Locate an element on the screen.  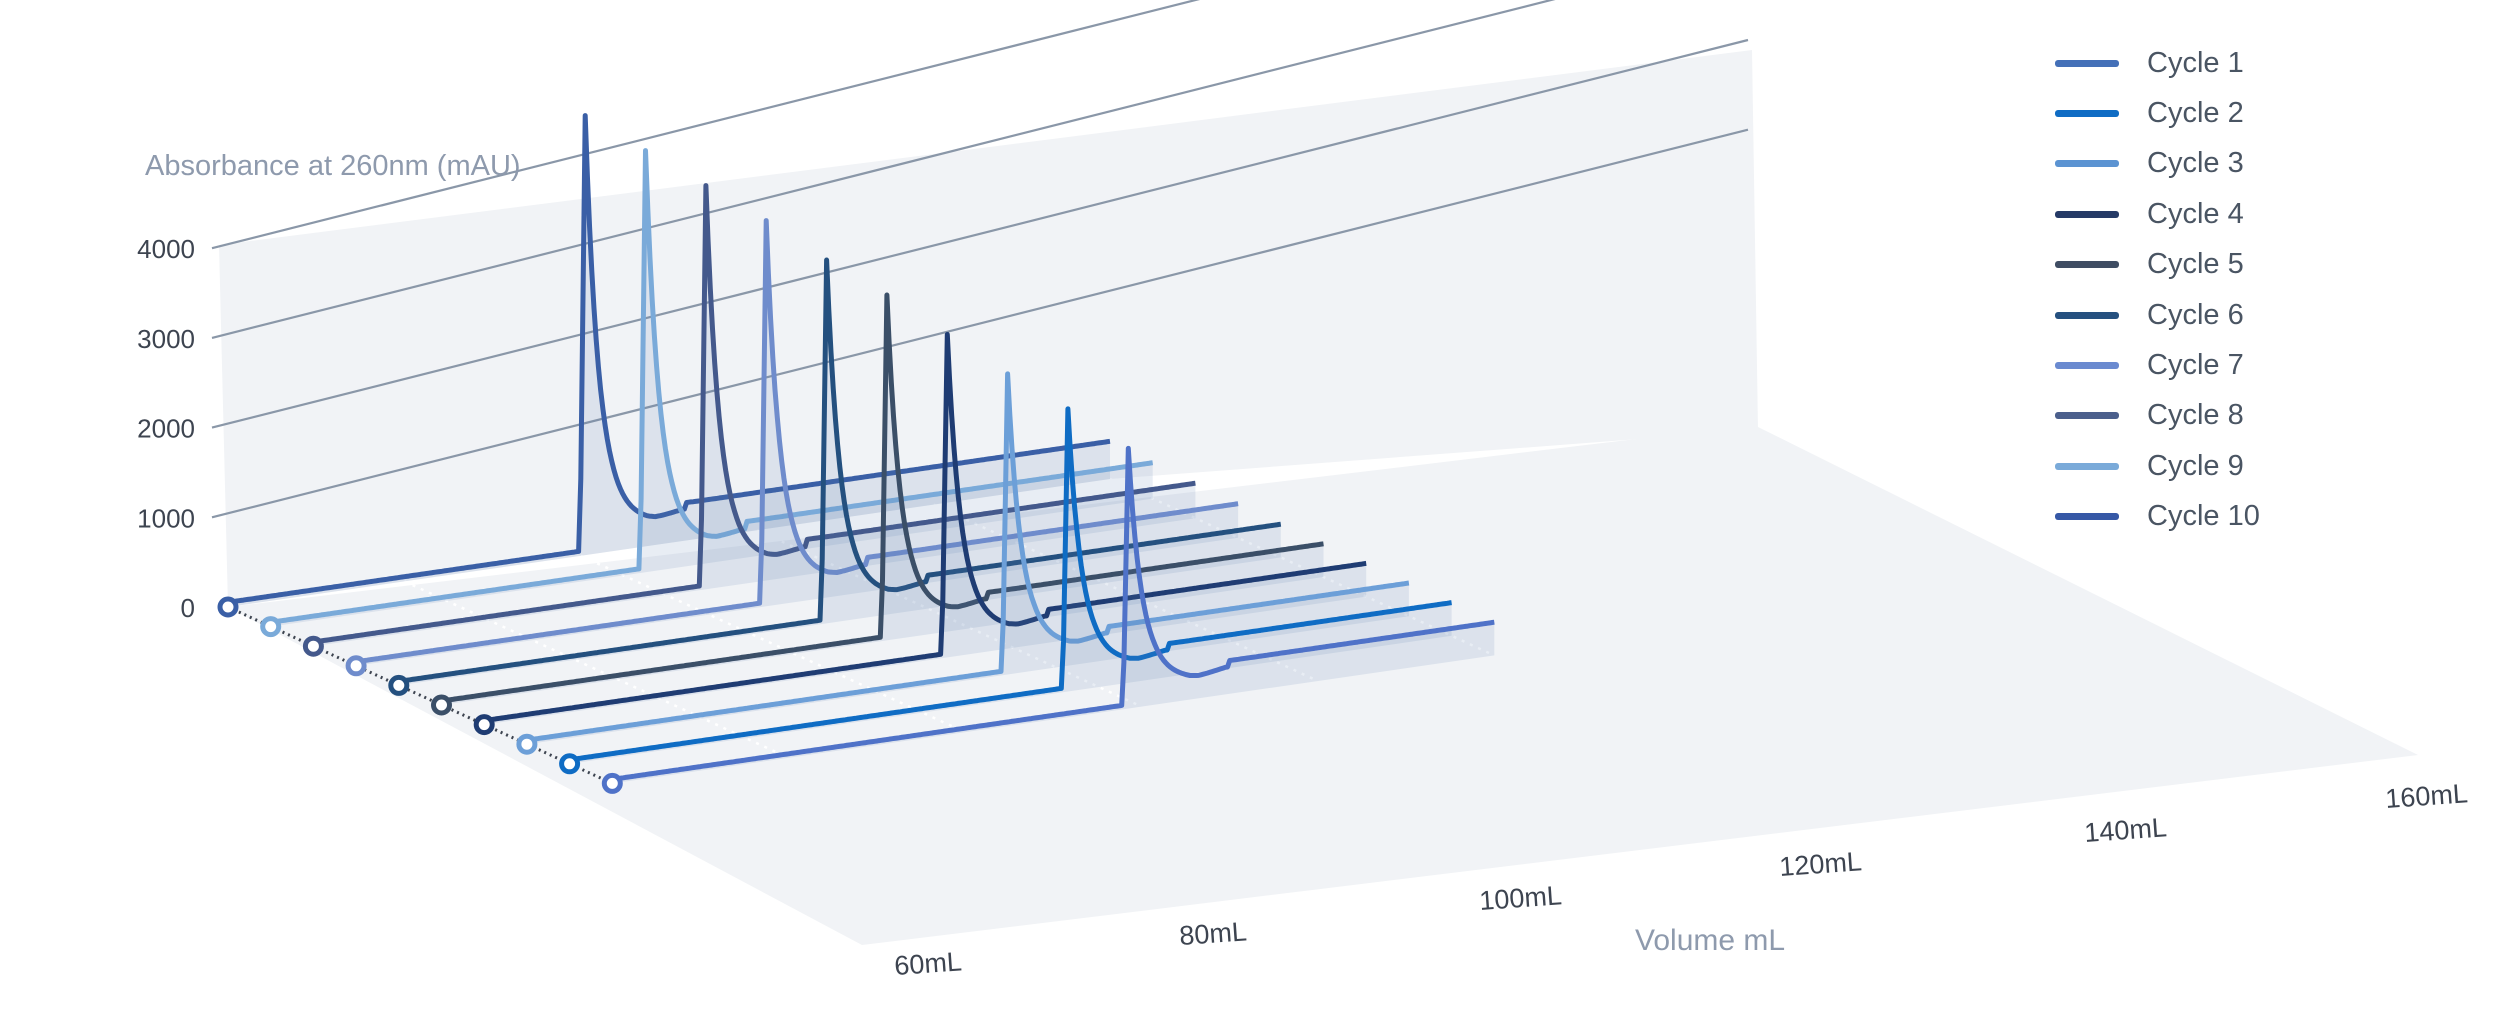
legend-label: Cycle 10 is located at coordinates (2203, 516).